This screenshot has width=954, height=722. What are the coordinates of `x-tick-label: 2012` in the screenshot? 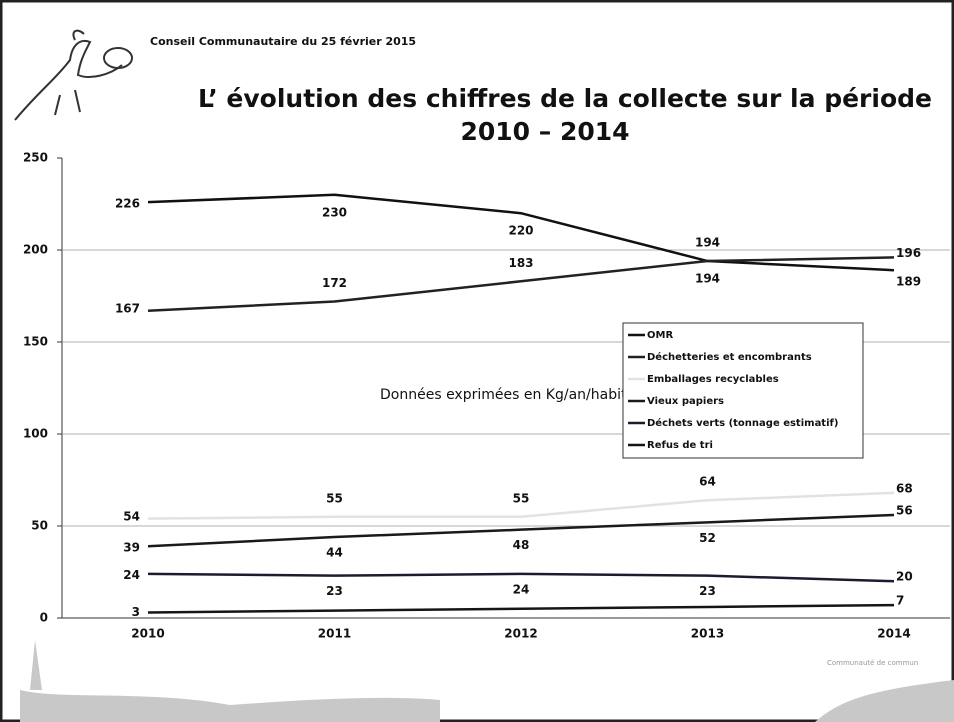 It's located at (520, 634).